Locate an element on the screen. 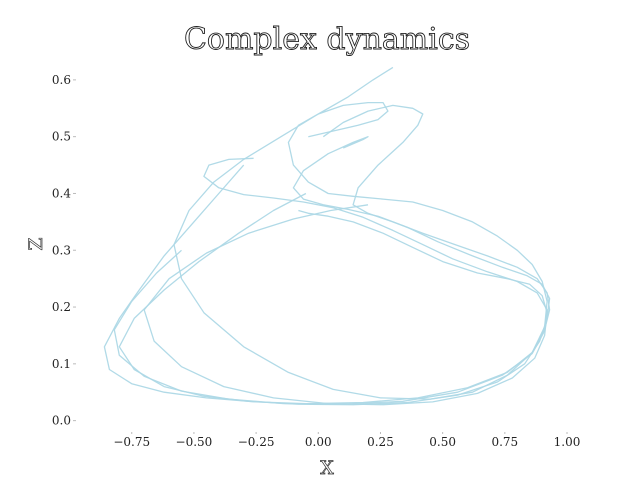 This screenshot has height=480, width=640. y-tick-label: 0.0 is located at coordinates (61, 421).